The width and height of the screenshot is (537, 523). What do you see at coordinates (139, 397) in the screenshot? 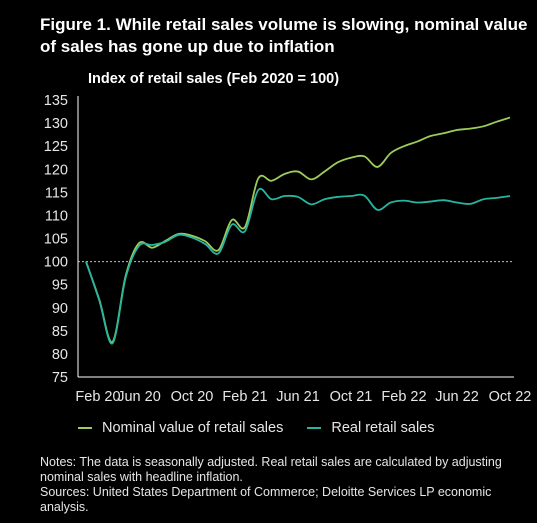
I see `x-tick-label: Jun 20` at bounding box center [139, 397].